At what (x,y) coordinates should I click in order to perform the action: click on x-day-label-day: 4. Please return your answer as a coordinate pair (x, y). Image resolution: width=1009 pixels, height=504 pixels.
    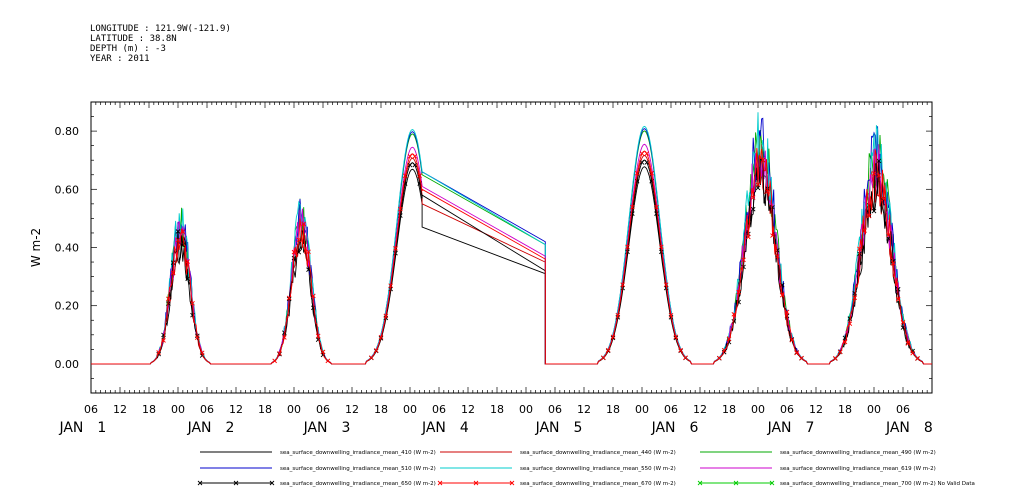
    Looking at the image, I should click on (464, 428).